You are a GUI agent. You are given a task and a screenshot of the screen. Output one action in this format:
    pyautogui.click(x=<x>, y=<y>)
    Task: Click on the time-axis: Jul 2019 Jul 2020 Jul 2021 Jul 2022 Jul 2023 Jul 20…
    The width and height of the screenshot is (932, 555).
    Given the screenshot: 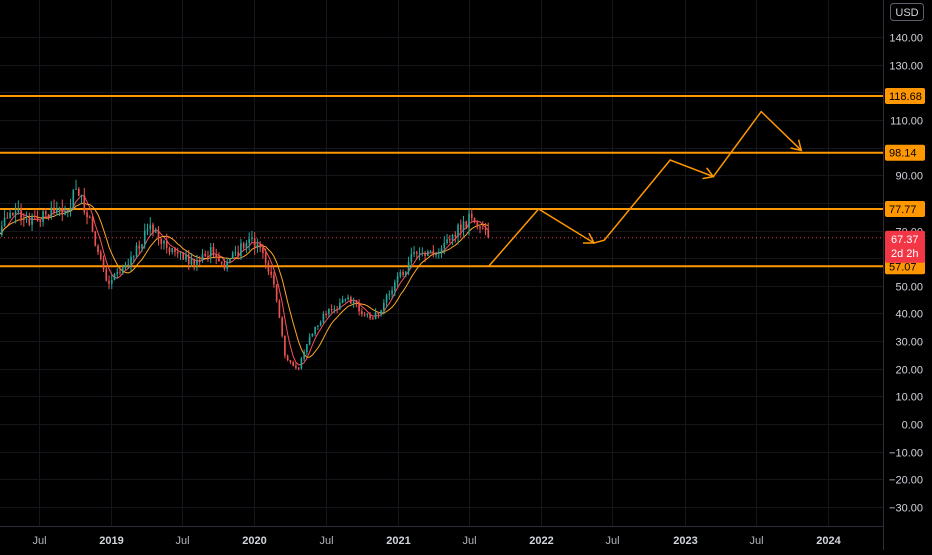 What is the action you would take?
    pyautogui.click(x=436, y=541)
    